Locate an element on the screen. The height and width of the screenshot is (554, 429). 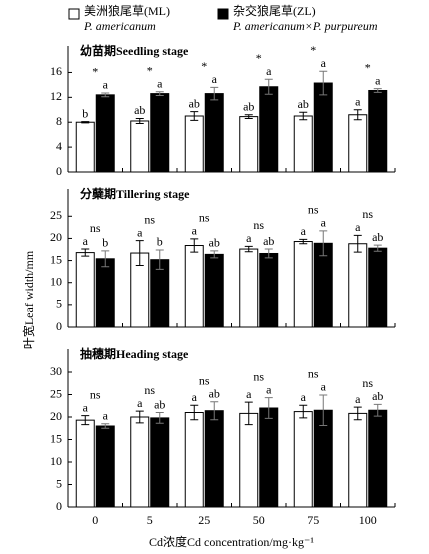
legend-latin: P. americanum×P. purpureum is located at coordinates (305, 26).